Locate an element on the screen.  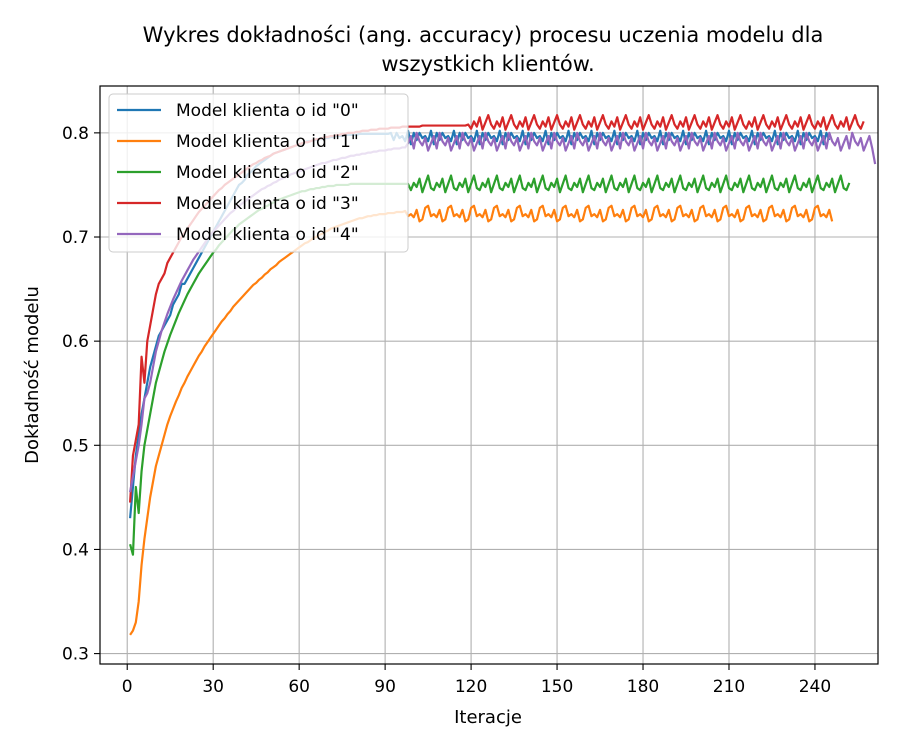
x-tick-label: 0 is located at coordinates (127, 687).